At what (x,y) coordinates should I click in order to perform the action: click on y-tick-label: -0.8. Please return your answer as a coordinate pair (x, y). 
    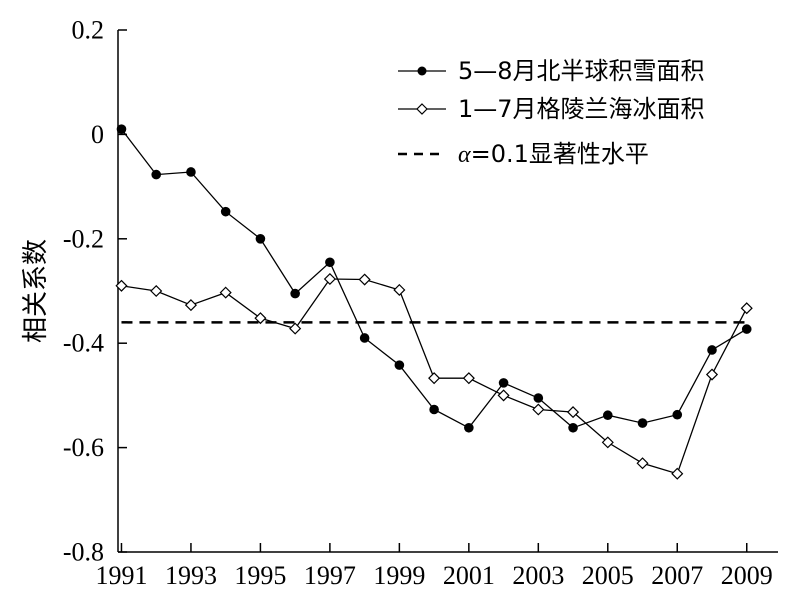
    Looking at the image, I should click on (83, 552).